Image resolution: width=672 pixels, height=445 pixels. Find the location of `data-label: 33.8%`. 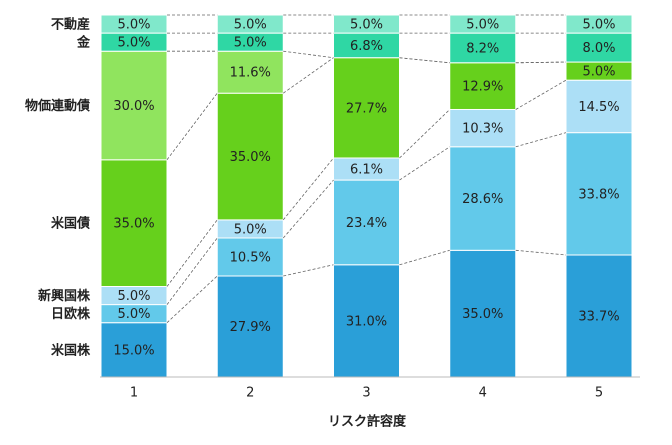

data-label: 33.8% is located at coordinates (598, 194).